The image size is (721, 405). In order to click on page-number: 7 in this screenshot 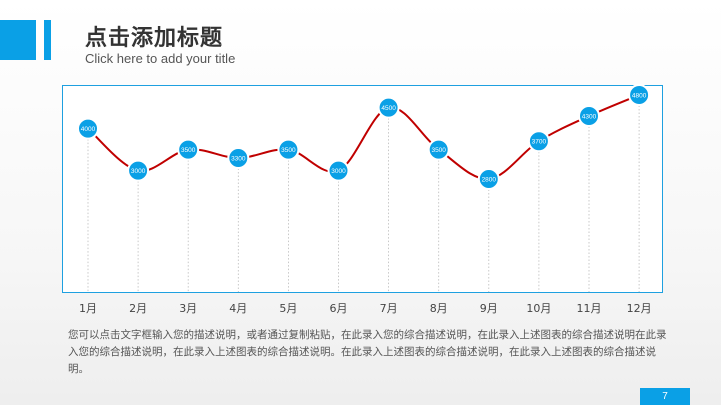, I will do `click(665, 396)`.